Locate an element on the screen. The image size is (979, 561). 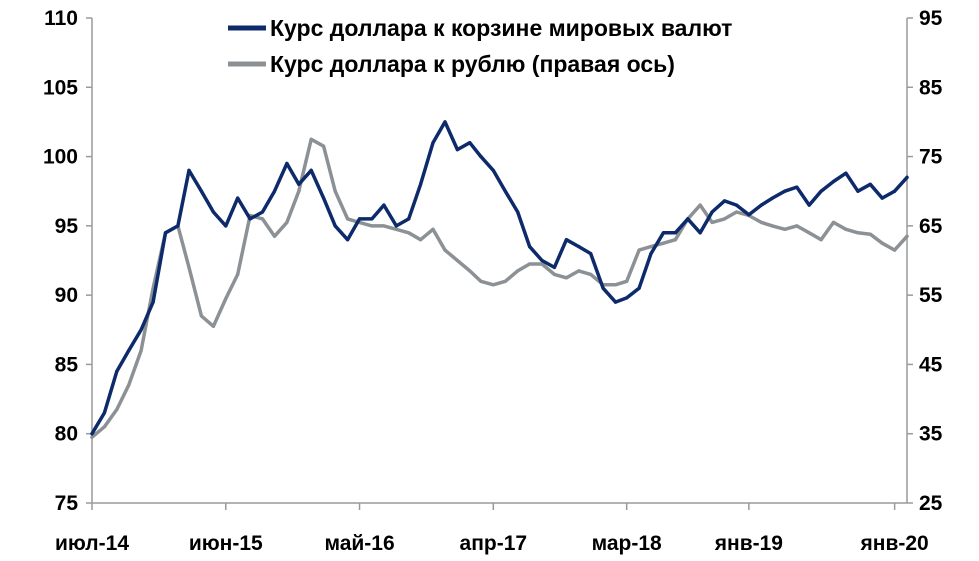
legend-label-ruble: Курс доллара к рублю (правая ось) is located at coordinates (472, 64).